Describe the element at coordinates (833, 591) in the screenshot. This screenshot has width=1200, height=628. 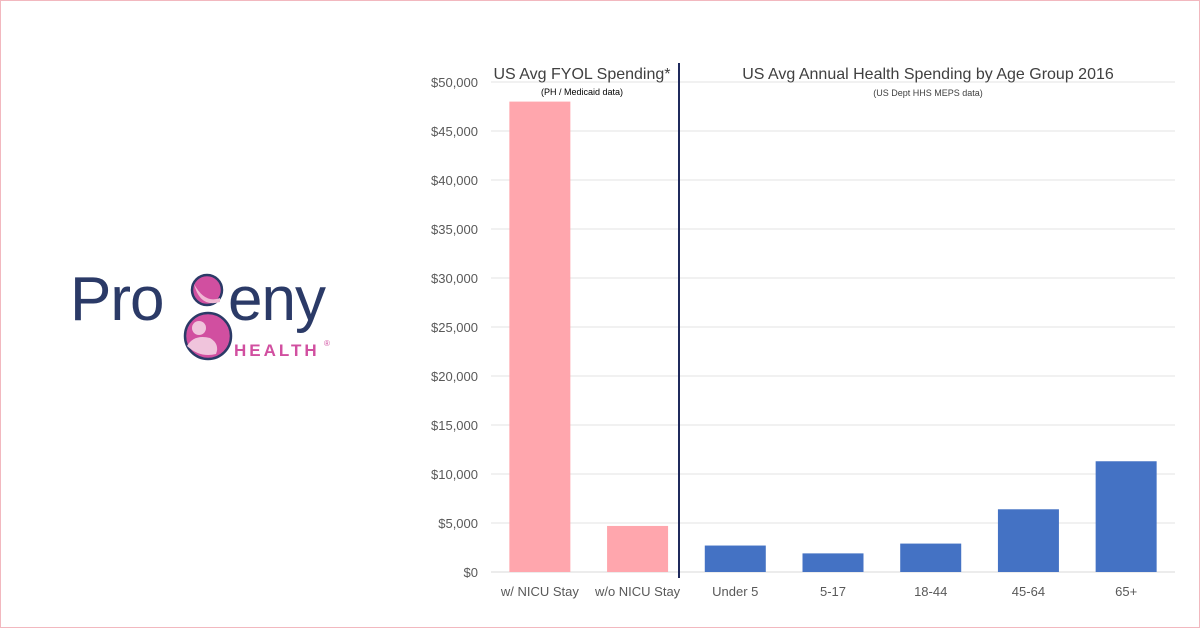
I see `x-tick-label: 5-17` at that location.